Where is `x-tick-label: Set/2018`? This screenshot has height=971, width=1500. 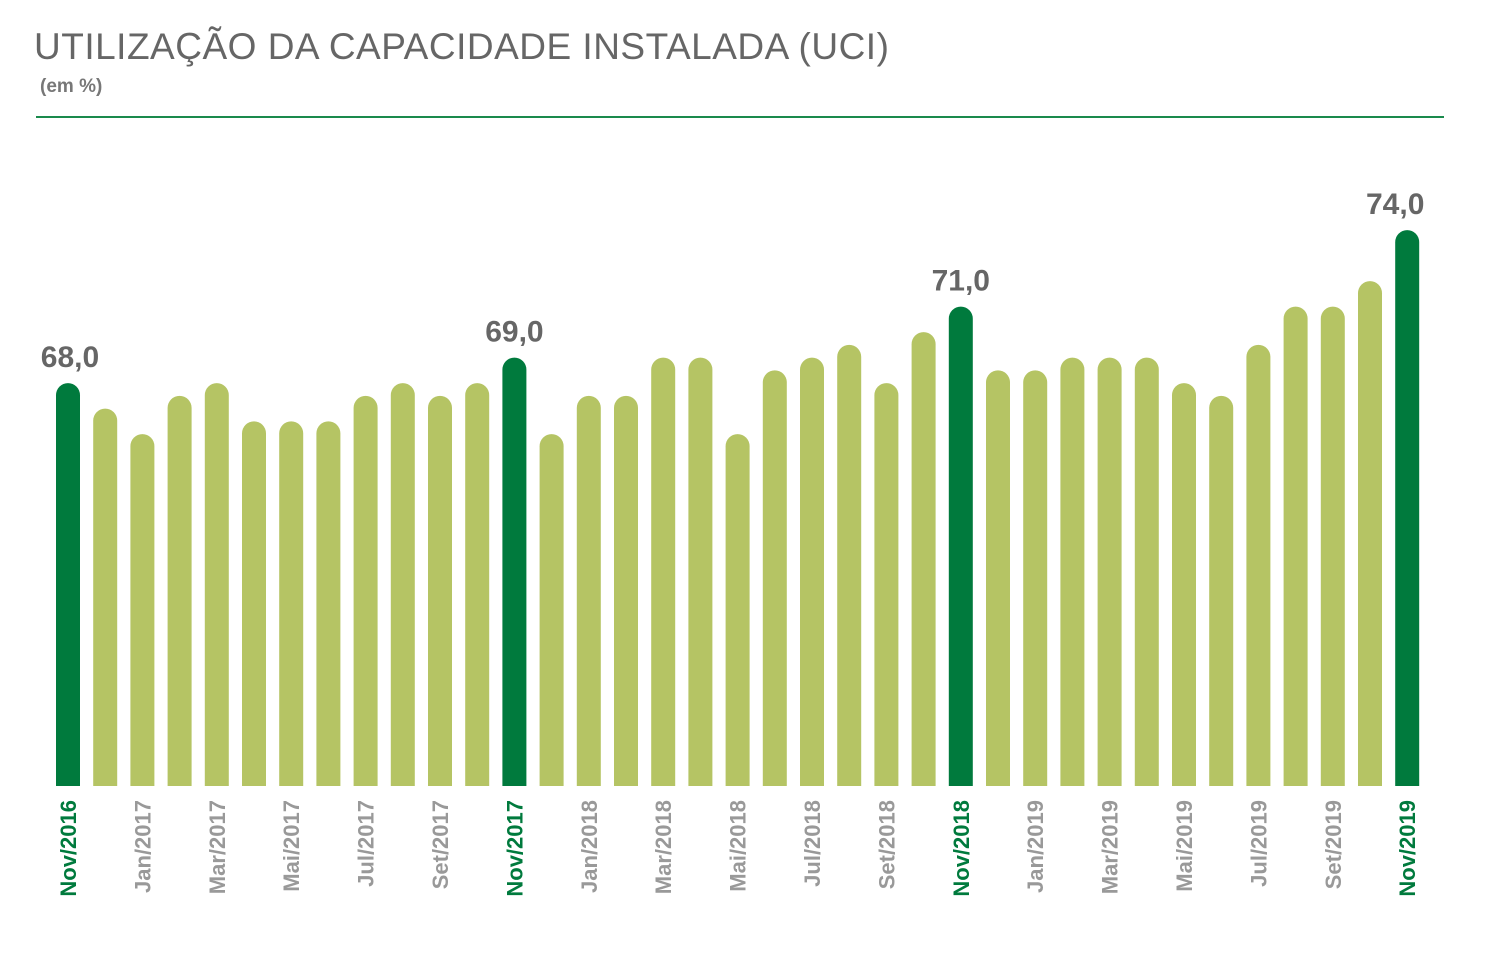 x-tick-label: Set/2018 is located at coordinates (886, 844).